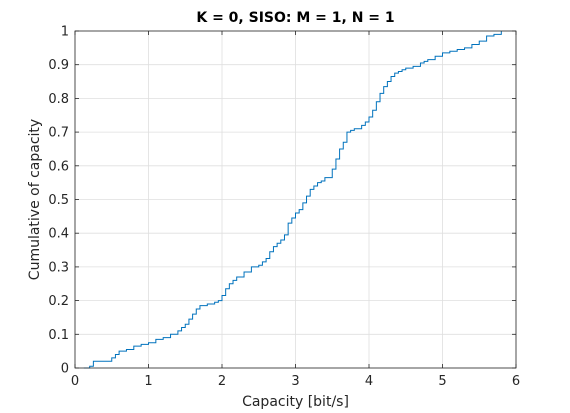 The width and height of the screenshot is (570, 413). I want to click on x-tick-label: 6, so click(516, 381).